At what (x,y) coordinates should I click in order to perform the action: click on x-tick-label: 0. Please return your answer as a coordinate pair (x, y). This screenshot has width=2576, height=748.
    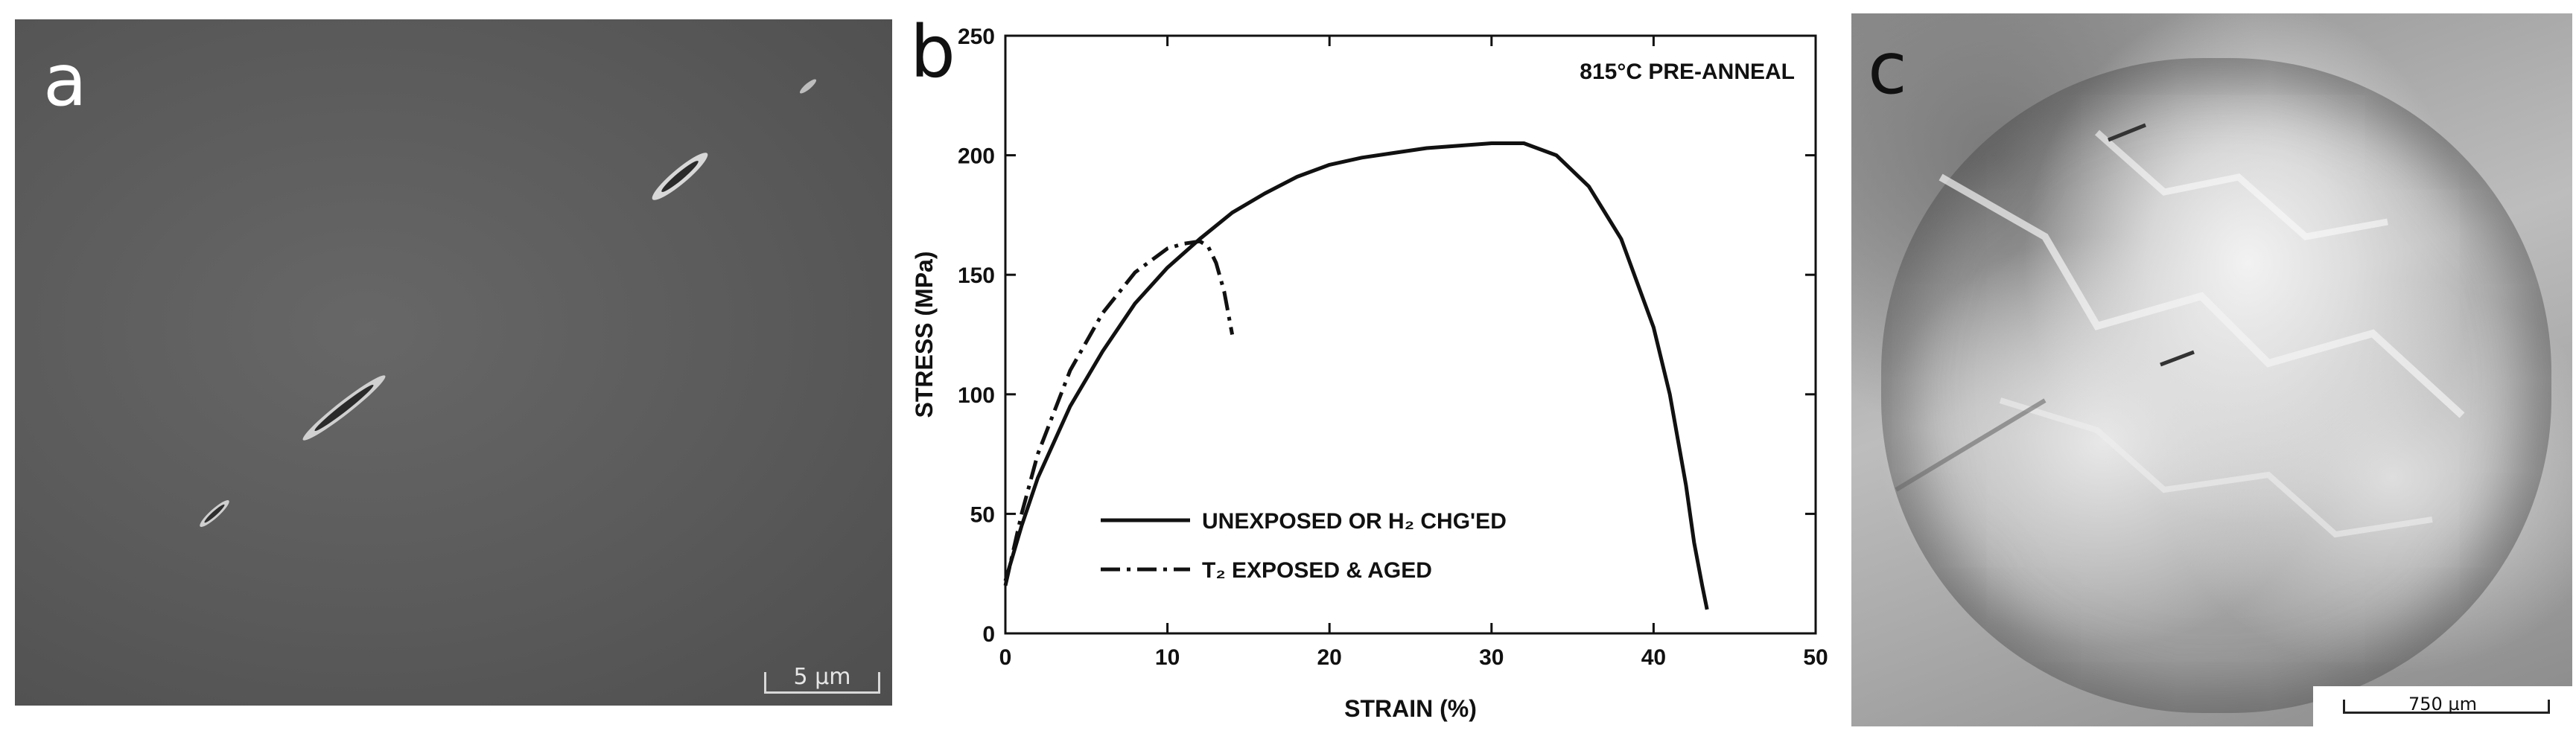
    Looking at the image, I should click on (1005, 657).